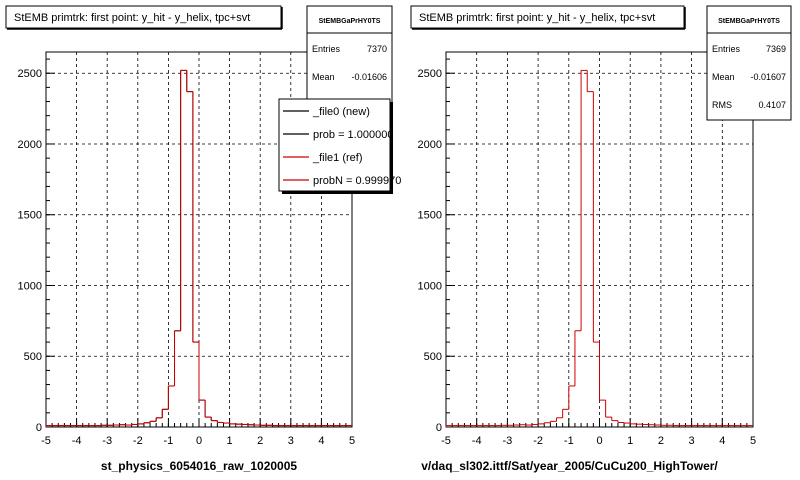  Describe the element at coordinates (776, 49) in the screenshot. I see `stats-value: 7369` at that location.